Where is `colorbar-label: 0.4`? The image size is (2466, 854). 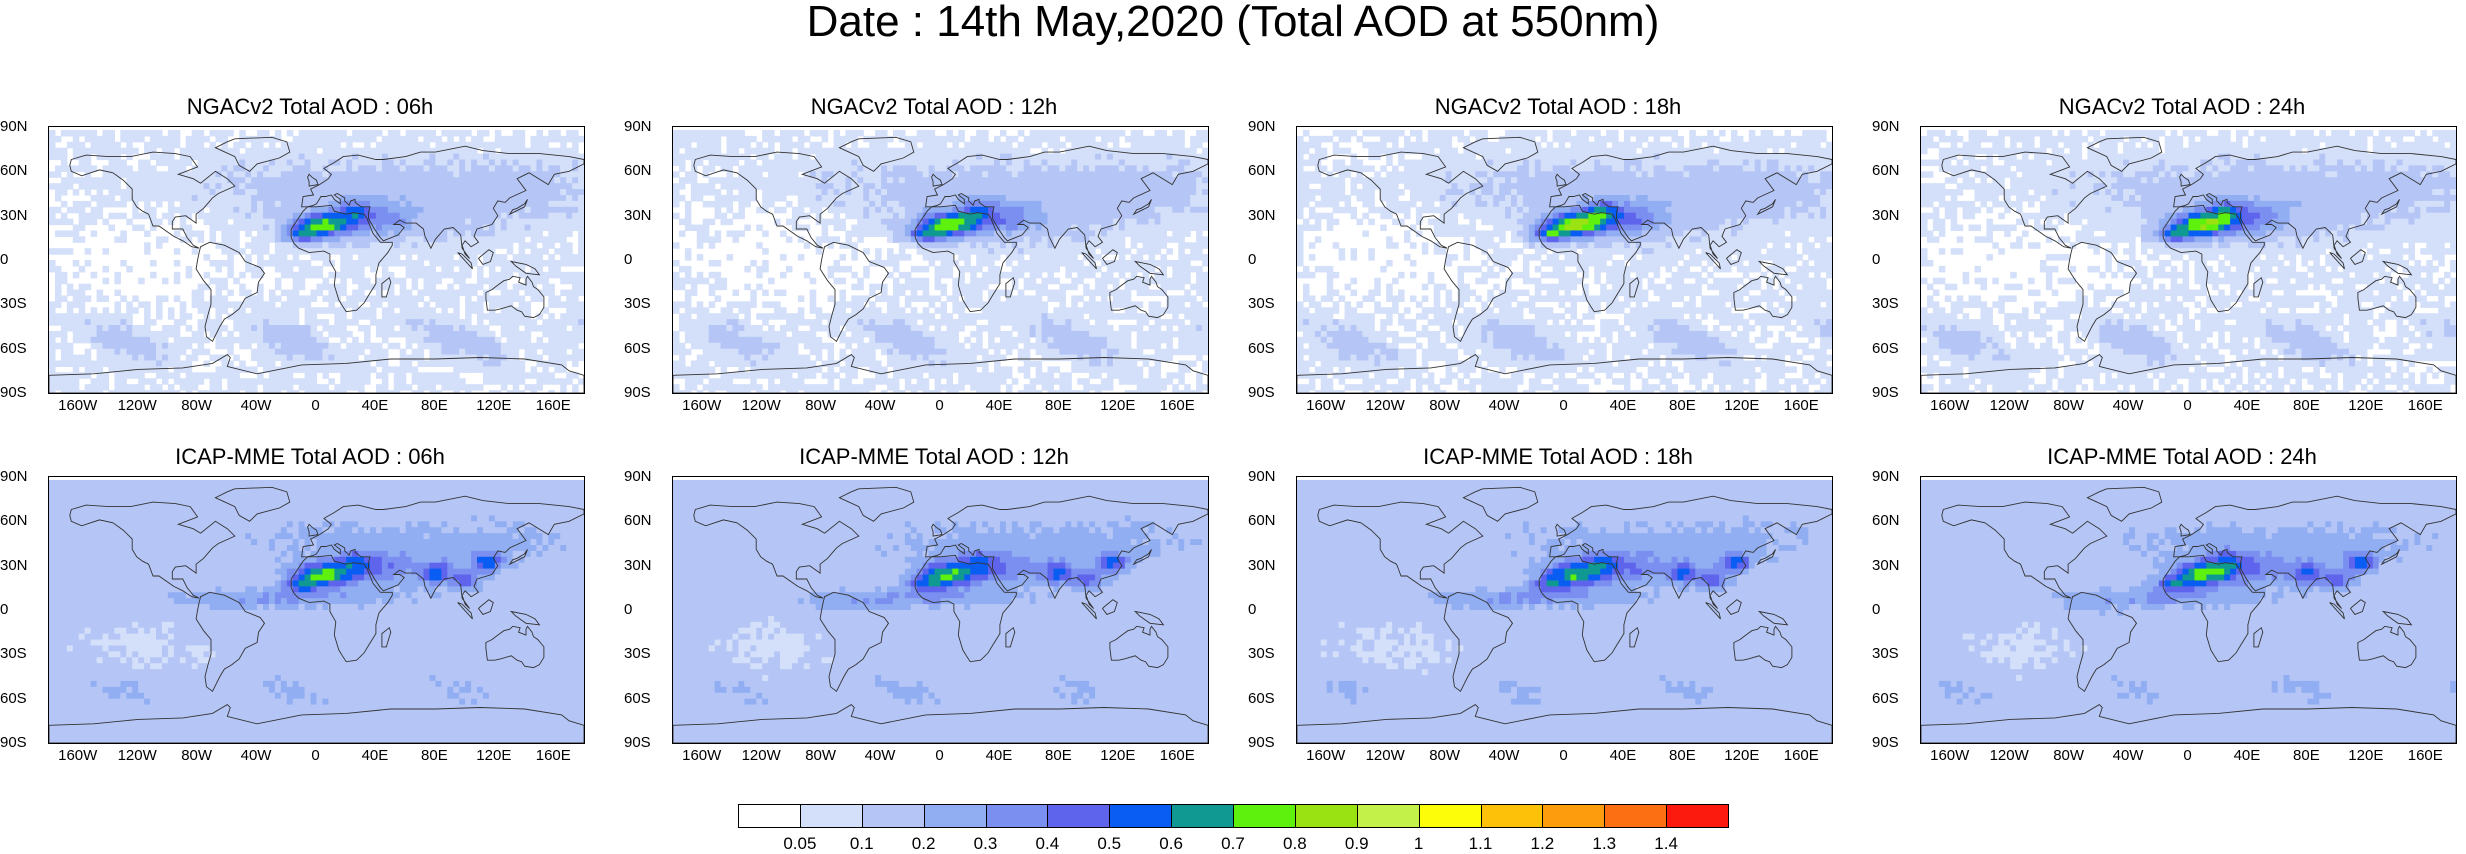 colorbar-label: 0.4 is located at coordinates (1047, 844).